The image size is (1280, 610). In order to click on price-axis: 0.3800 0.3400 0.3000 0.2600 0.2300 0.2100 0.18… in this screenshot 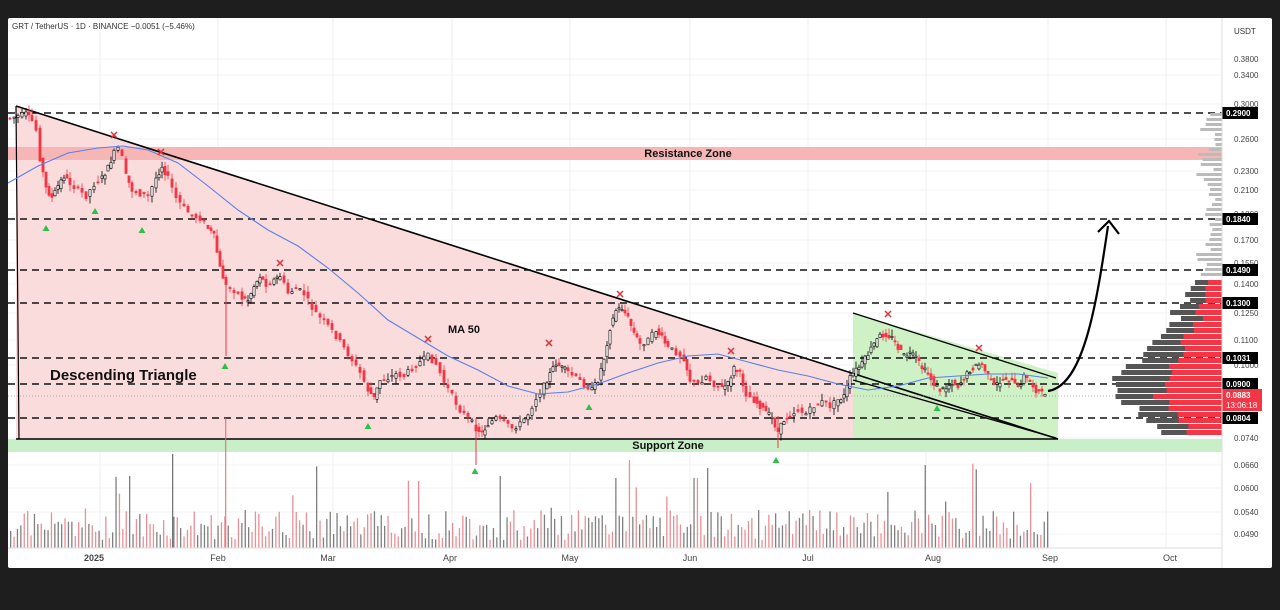, I will do `click(1242, 297)`.